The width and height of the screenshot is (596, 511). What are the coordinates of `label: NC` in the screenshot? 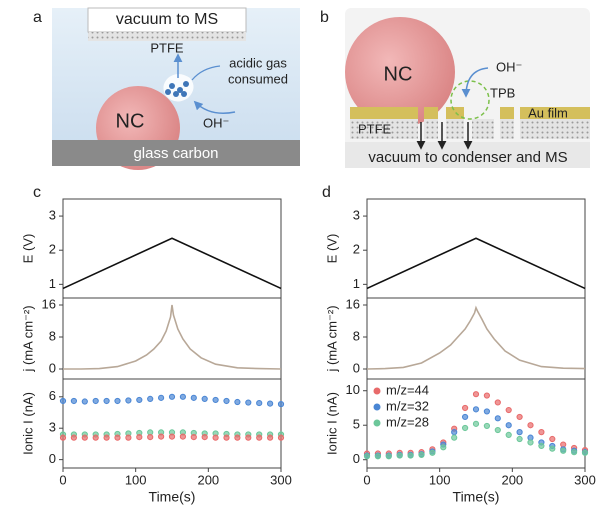 It's located at (398, 74).